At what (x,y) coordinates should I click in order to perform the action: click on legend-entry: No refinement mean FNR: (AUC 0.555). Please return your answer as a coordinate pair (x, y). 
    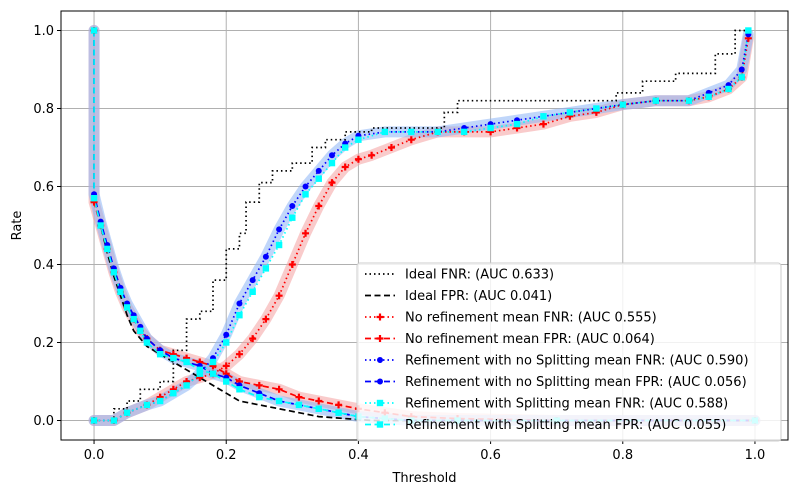
    Looking at the image, I should click on (531, 318).